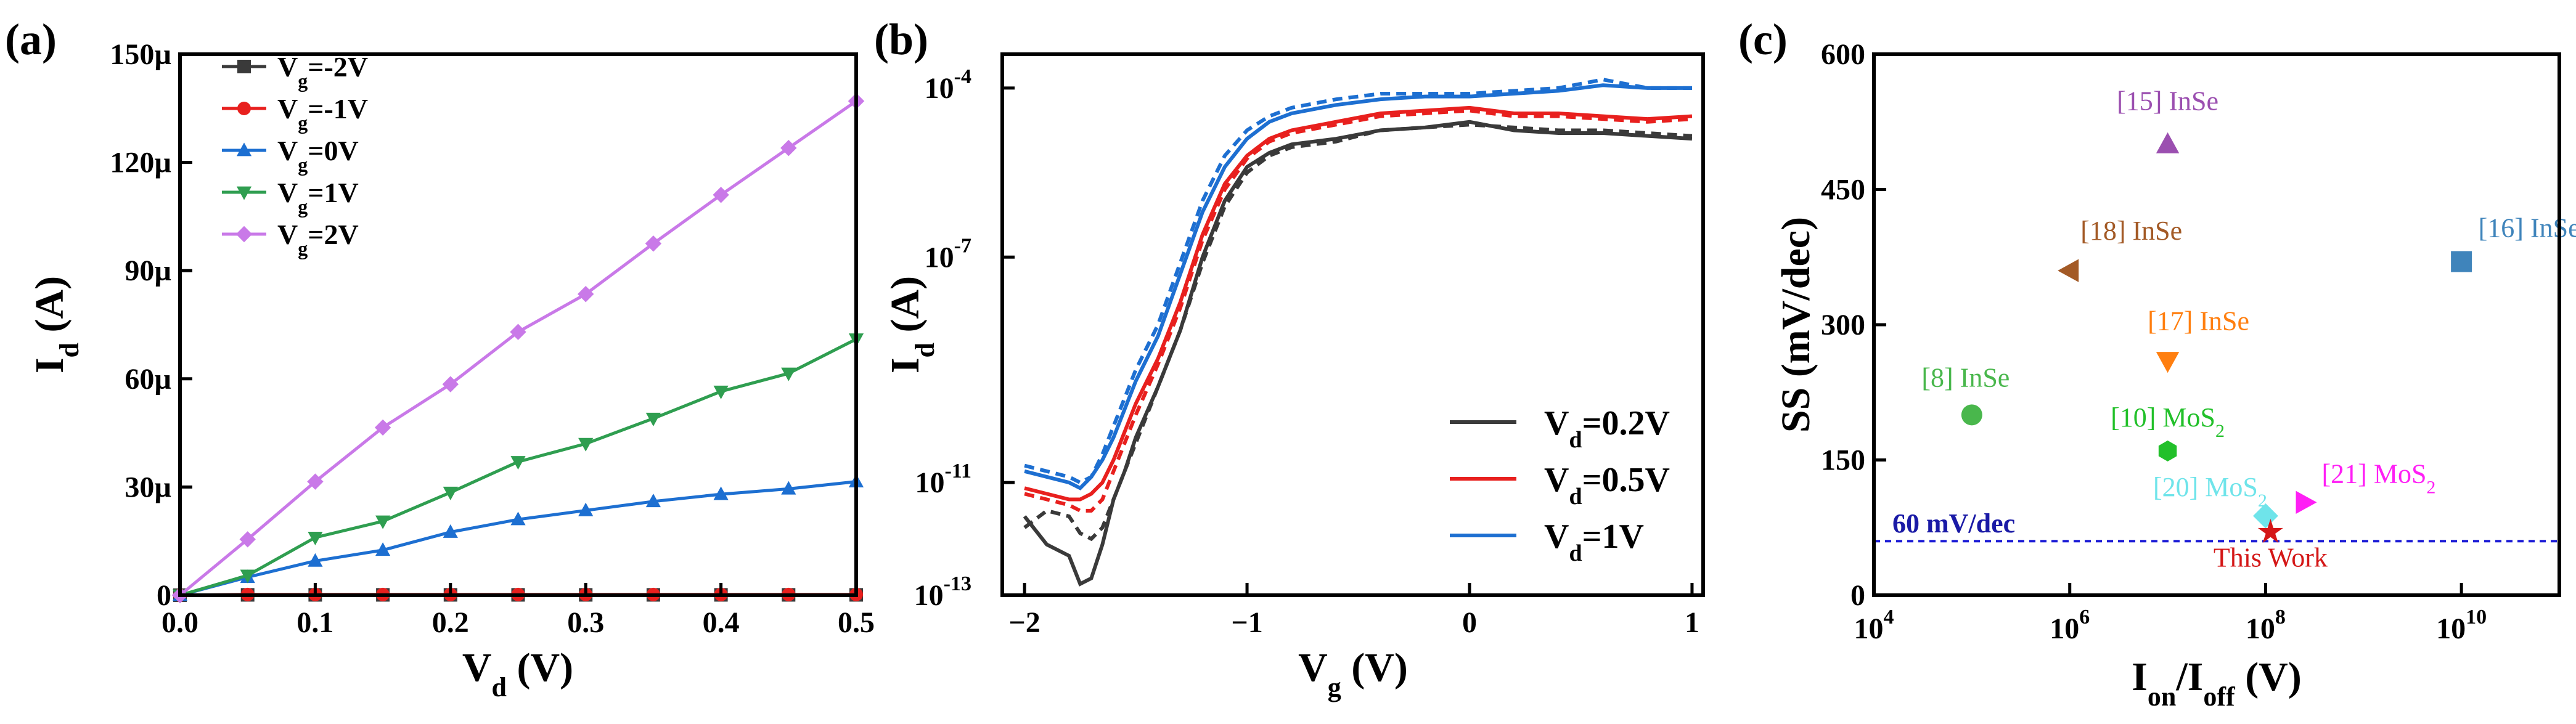 The image size is (2576, 724). I want to click on x-tick-label: 0, so click(1469, 622).